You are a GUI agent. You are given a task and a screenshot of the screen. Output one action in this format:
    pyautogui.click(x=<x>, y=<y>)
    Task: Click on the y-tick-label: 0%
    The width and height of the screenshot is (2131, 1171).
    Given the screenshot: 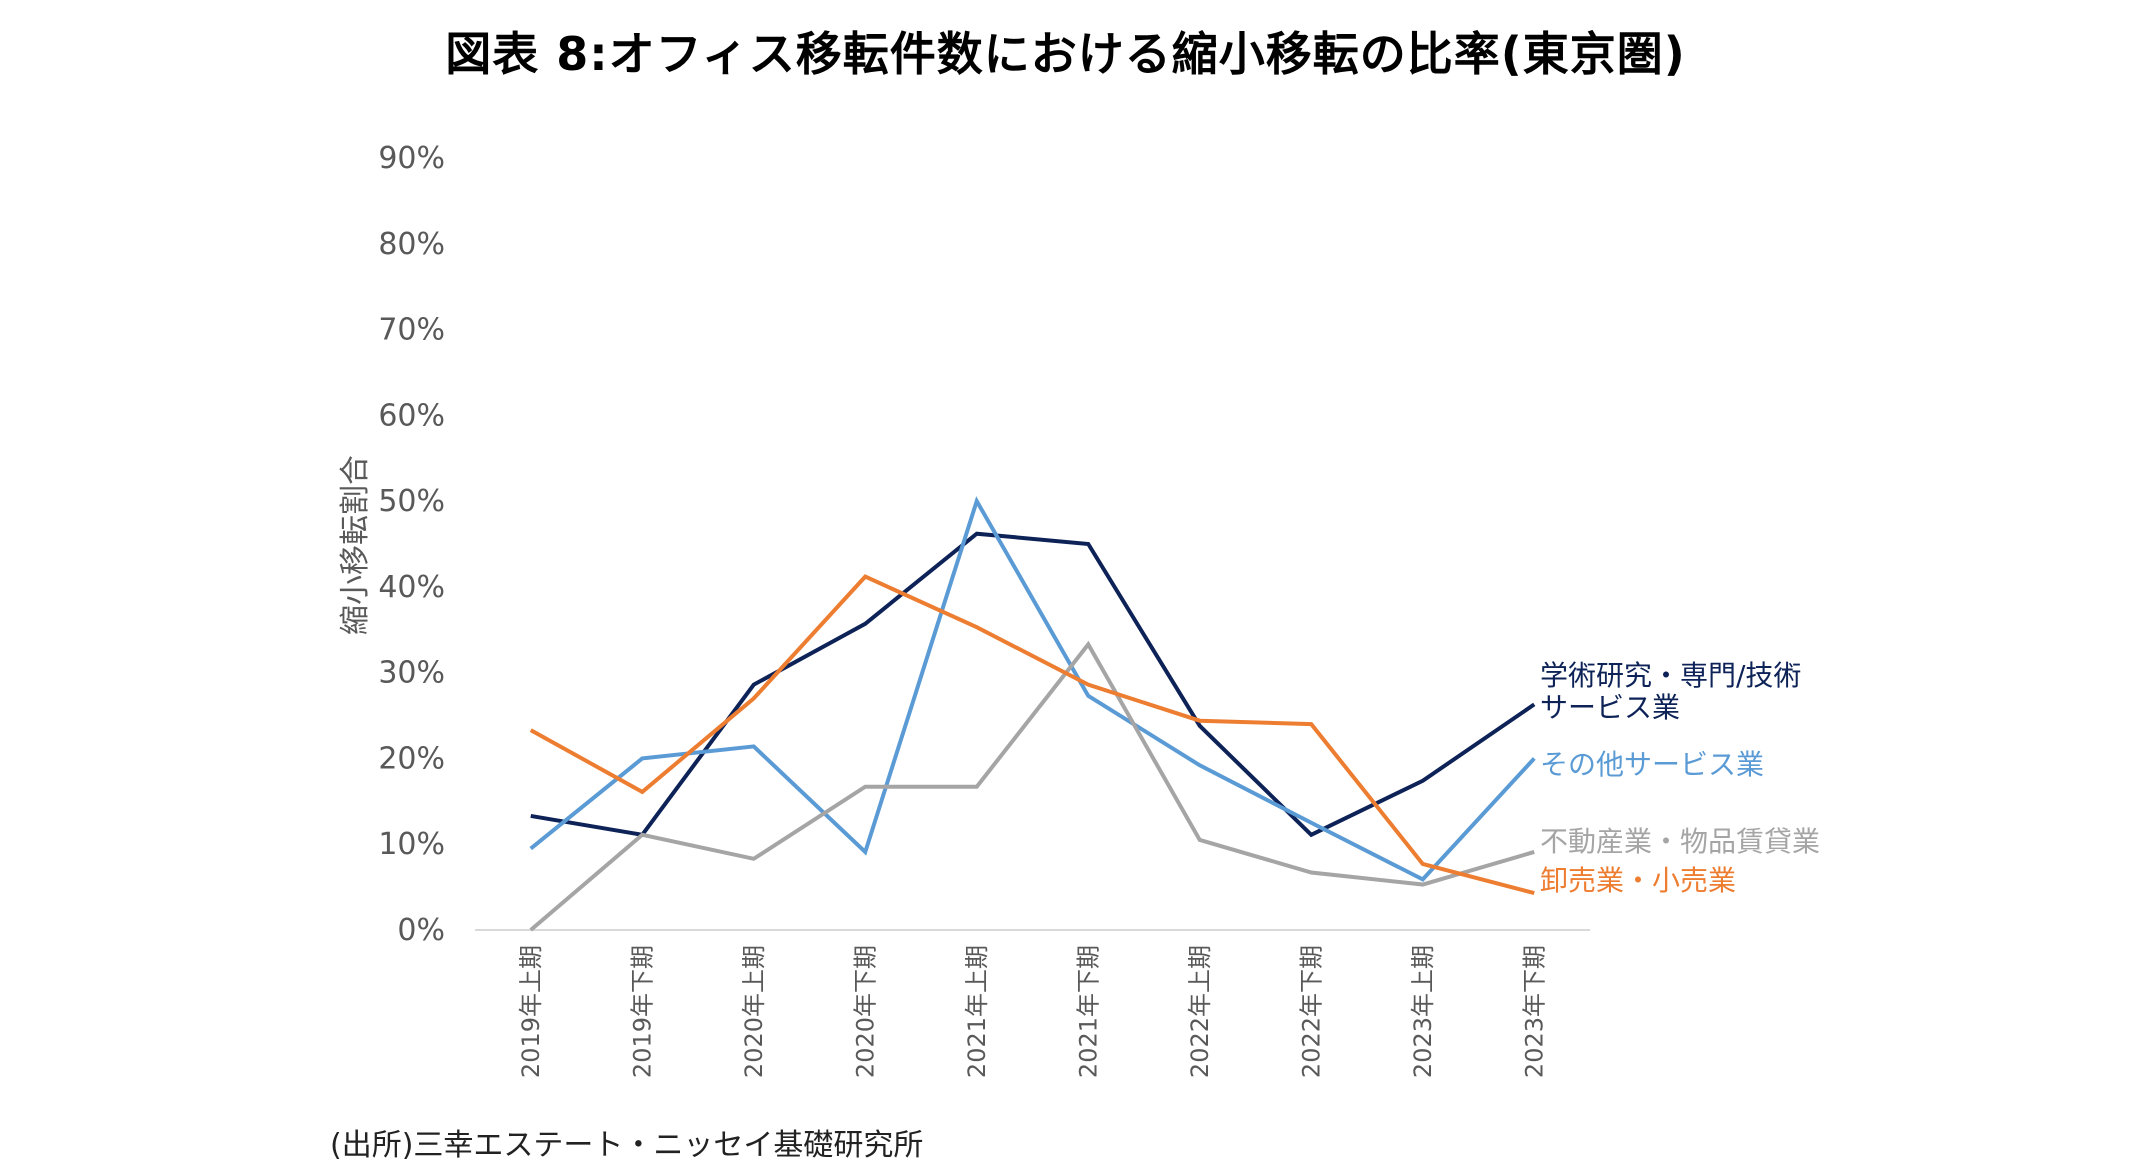 What is the action you would take?
    pyautogui.click(x=421, y=930)
    